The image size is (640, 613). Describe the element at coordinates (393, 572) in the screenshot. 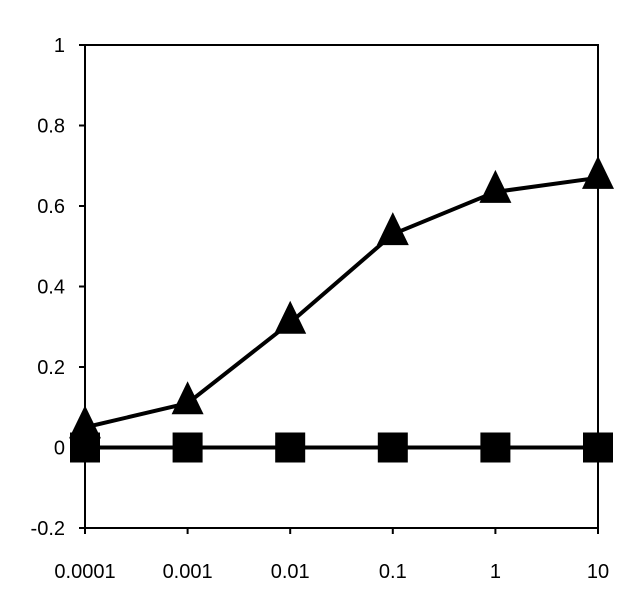

I see `x-tick-label: 0.1` at that location.